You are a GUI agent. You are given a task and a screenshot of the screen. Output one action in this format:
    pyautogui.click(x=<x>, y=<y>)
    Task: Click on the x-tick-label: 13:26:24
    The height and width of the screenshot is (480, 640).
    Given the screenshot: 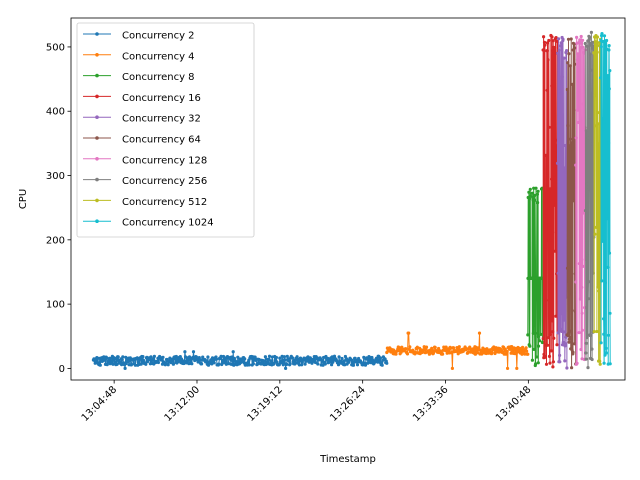 What is the action you would take?
    pyautogui.click(x=348, y=404)
    